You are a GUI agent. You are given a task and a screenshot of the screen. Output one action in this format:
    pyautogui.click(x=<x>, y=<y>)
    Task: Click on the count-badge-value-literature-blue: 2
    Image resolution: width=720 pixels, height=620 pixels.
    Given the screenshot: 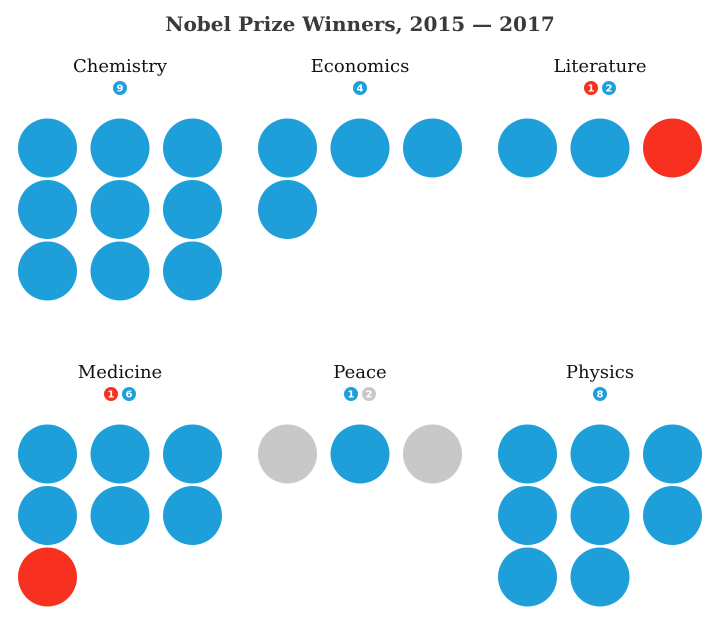 What is the action you would take?
    pyautogui.click(x=609, y=89)
    